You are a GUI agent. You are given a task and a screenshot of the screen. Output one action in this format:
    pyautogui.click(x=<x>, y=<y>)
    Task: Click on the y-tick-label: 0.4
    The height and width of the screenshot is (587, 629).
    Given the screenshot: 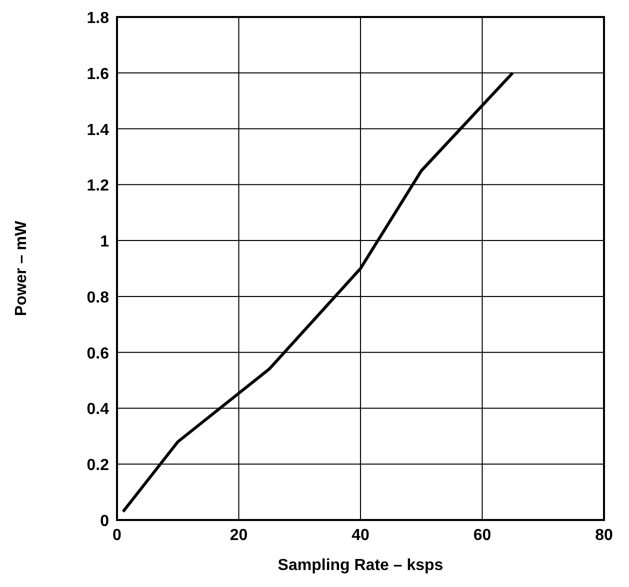 What is the action you would take?
    pyautogui.click(x=98, y=409)
    